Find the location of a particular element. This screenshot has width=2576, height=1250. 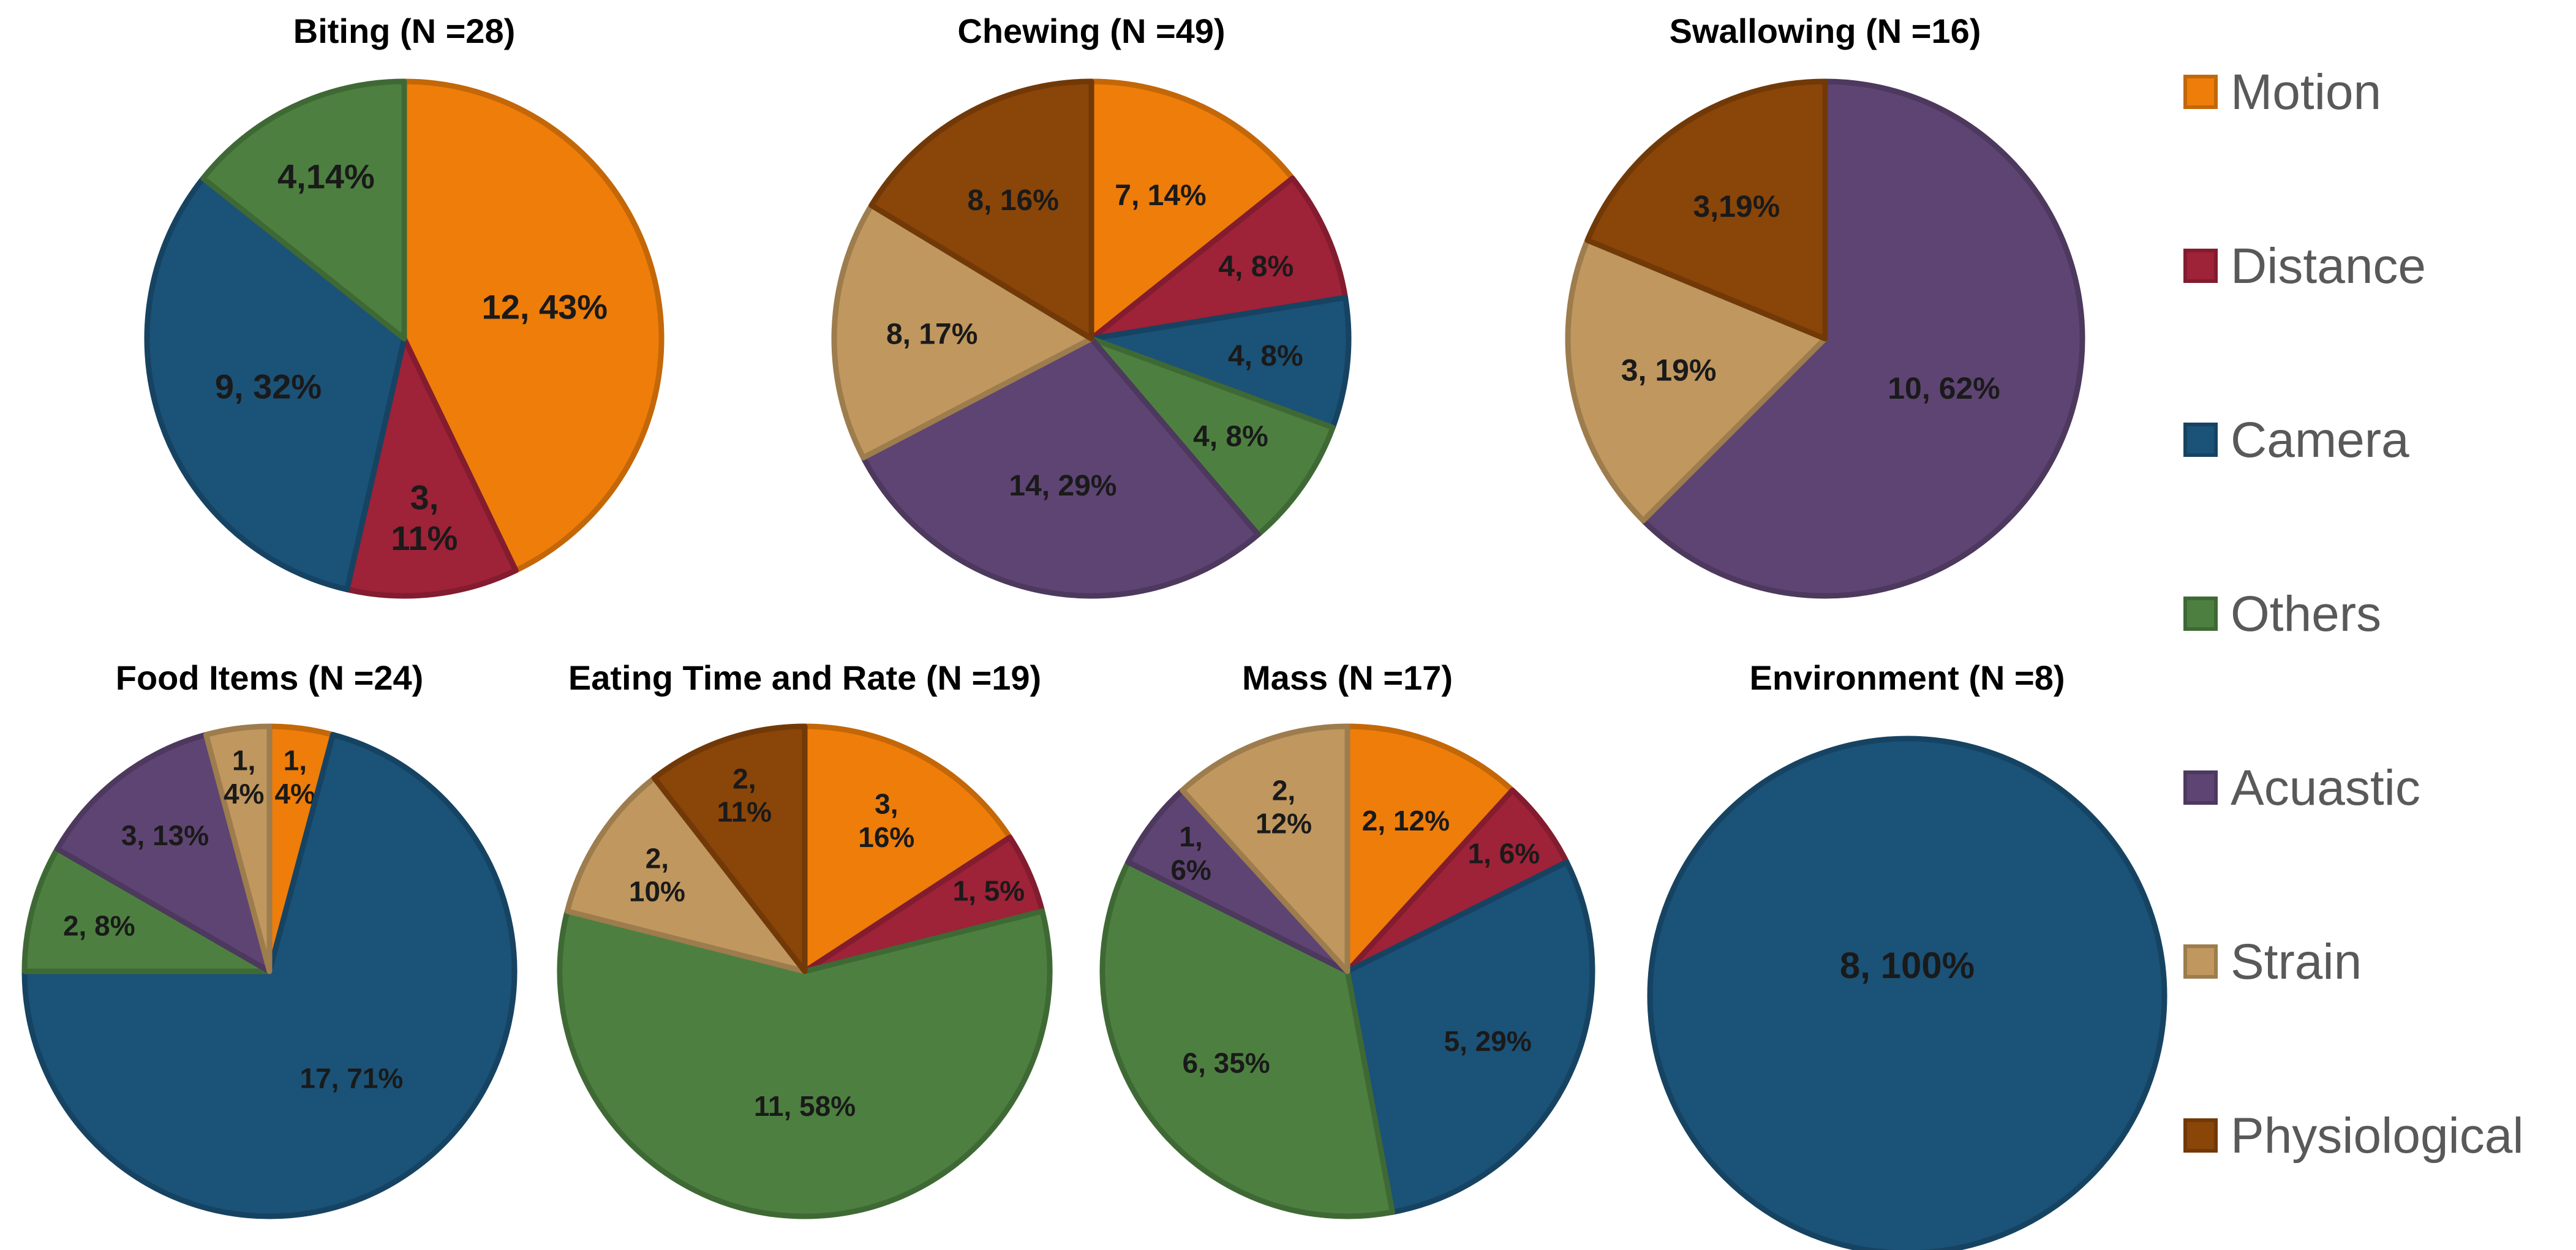

legend-item-others: Others is located at coordinates (2282, 614).